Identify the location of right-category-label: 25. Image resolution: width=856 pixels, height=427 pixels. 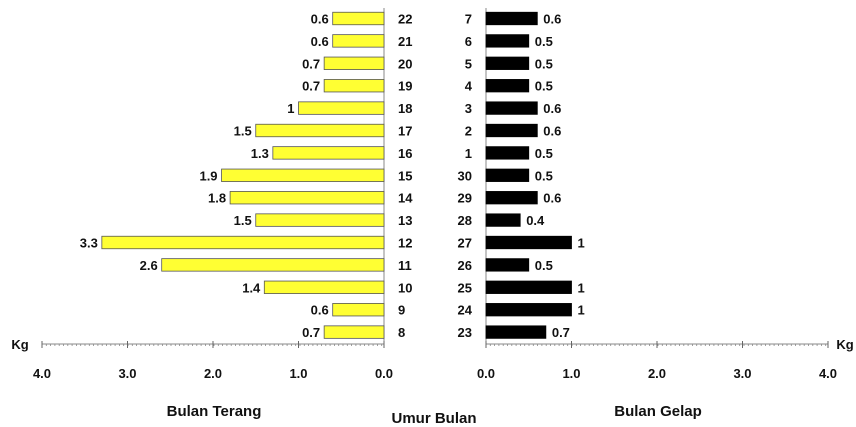
(465, 287).